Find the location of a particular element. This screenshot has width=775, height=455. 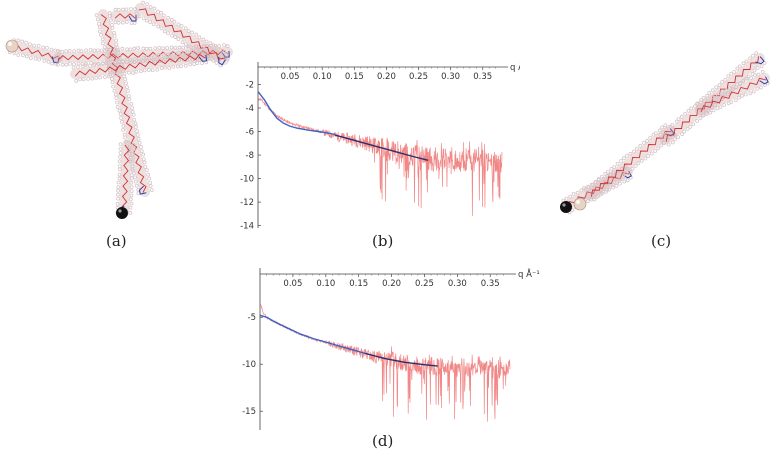

x-tick-label: 0.20 is located at coordinates (391, 284).